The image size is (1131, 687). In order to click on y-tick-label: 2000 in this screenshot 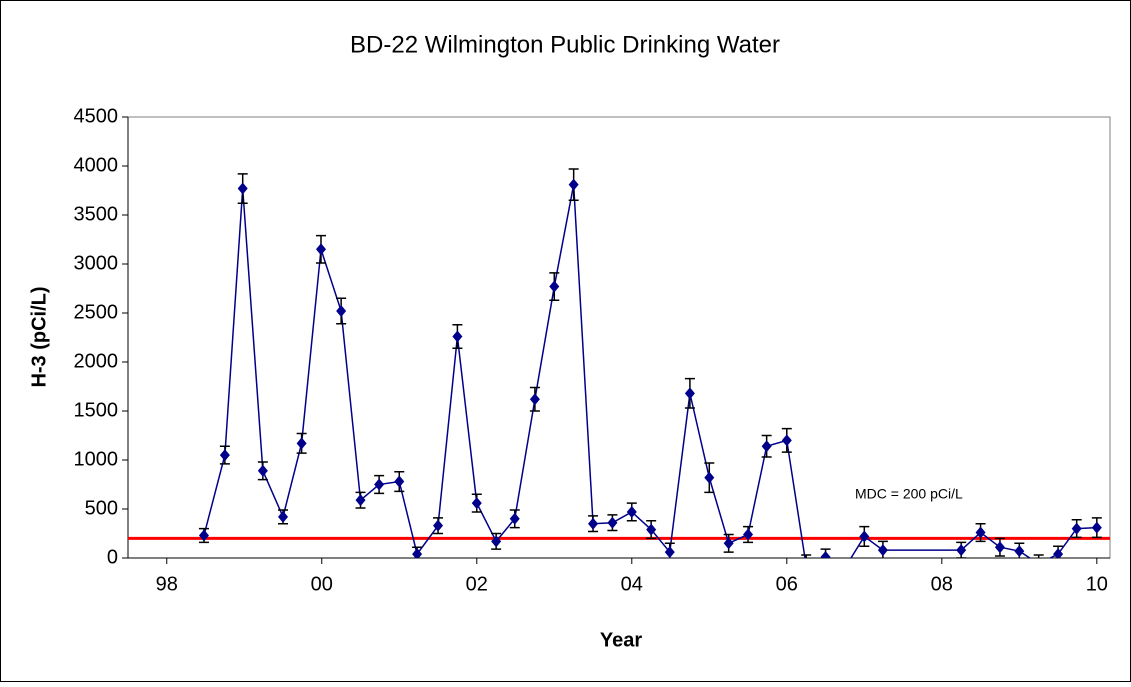, I will do `click(96, 361)`.